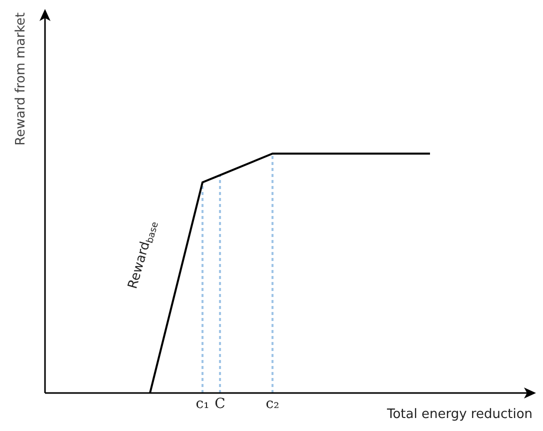  Describe the element at coordinates (459, 414) in the screenshot. I see `x-axis-title: Total energy reduction` at that location.